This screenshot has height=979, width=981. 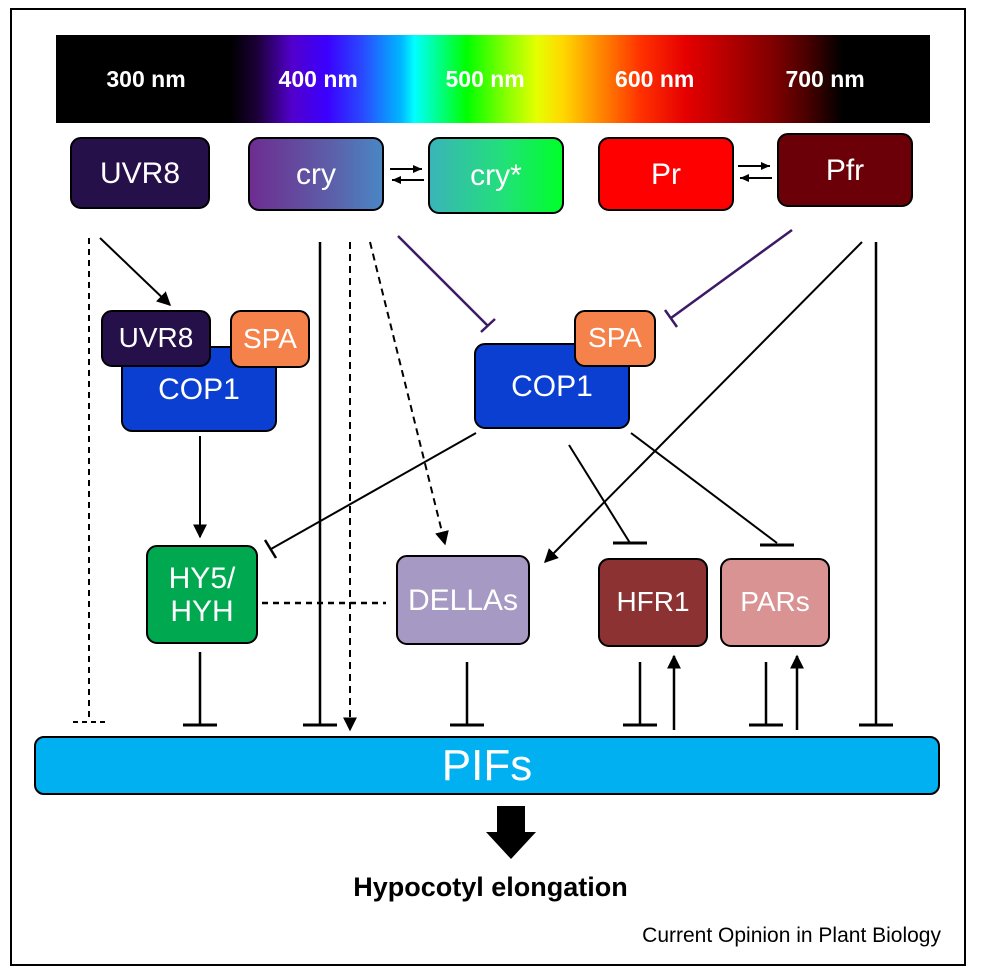 I want to click on pars-box: PARs, so click(x=775, y=602).